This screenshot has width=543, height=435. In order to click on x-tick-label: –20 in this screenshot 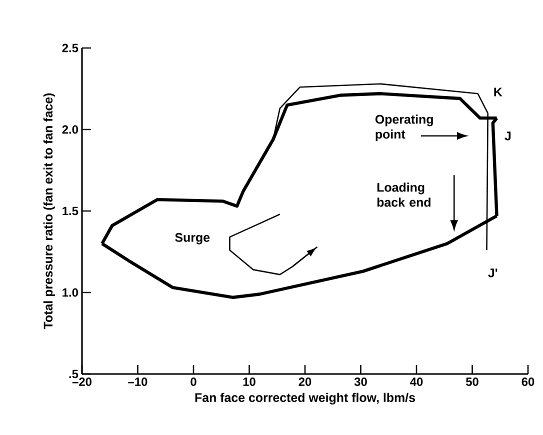, I will do `click(82, 382)`.